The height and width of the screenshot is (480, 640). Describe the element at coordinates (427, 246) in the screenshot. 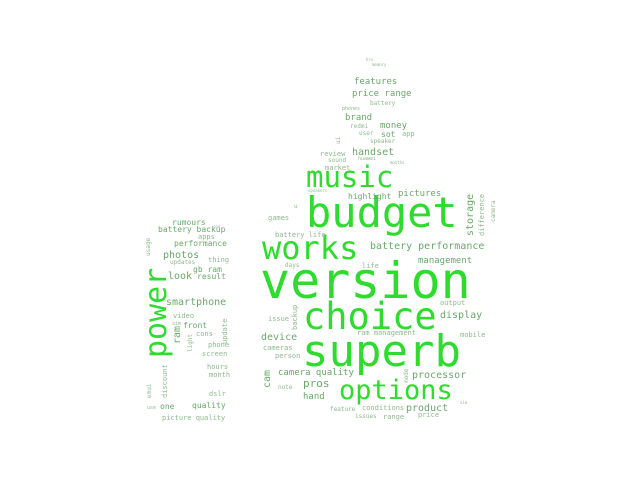

I see `word-battery-performance: battery performance` at that location.